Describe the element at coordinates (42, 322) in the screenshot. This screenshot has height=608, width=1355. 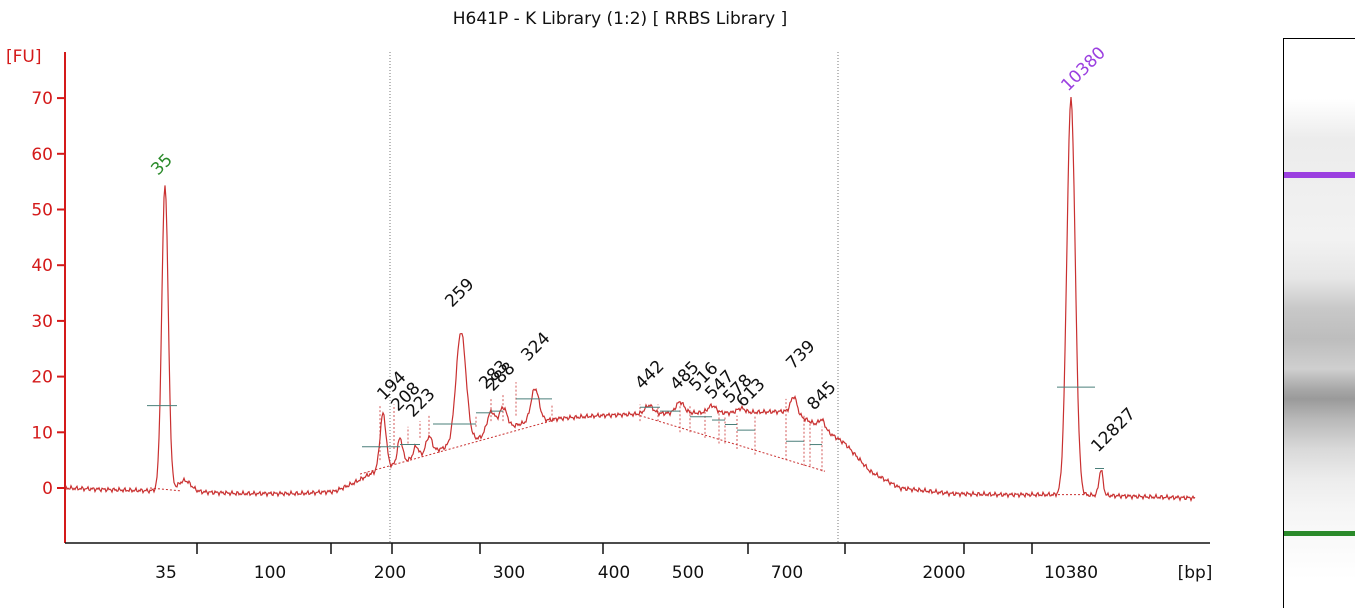
I see `y-tick-label: 30` at that location.